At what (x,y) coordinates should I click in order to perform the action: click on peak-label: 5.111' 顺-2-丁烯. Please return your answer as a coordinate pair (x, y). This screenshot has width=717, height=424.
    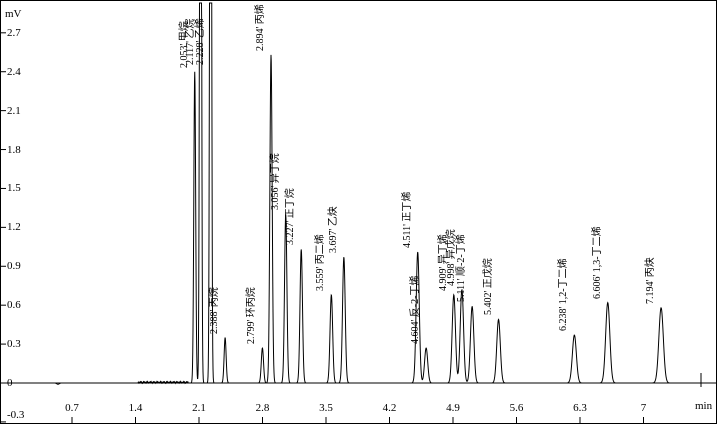
    Looking at the image, I should click on (462, 268).